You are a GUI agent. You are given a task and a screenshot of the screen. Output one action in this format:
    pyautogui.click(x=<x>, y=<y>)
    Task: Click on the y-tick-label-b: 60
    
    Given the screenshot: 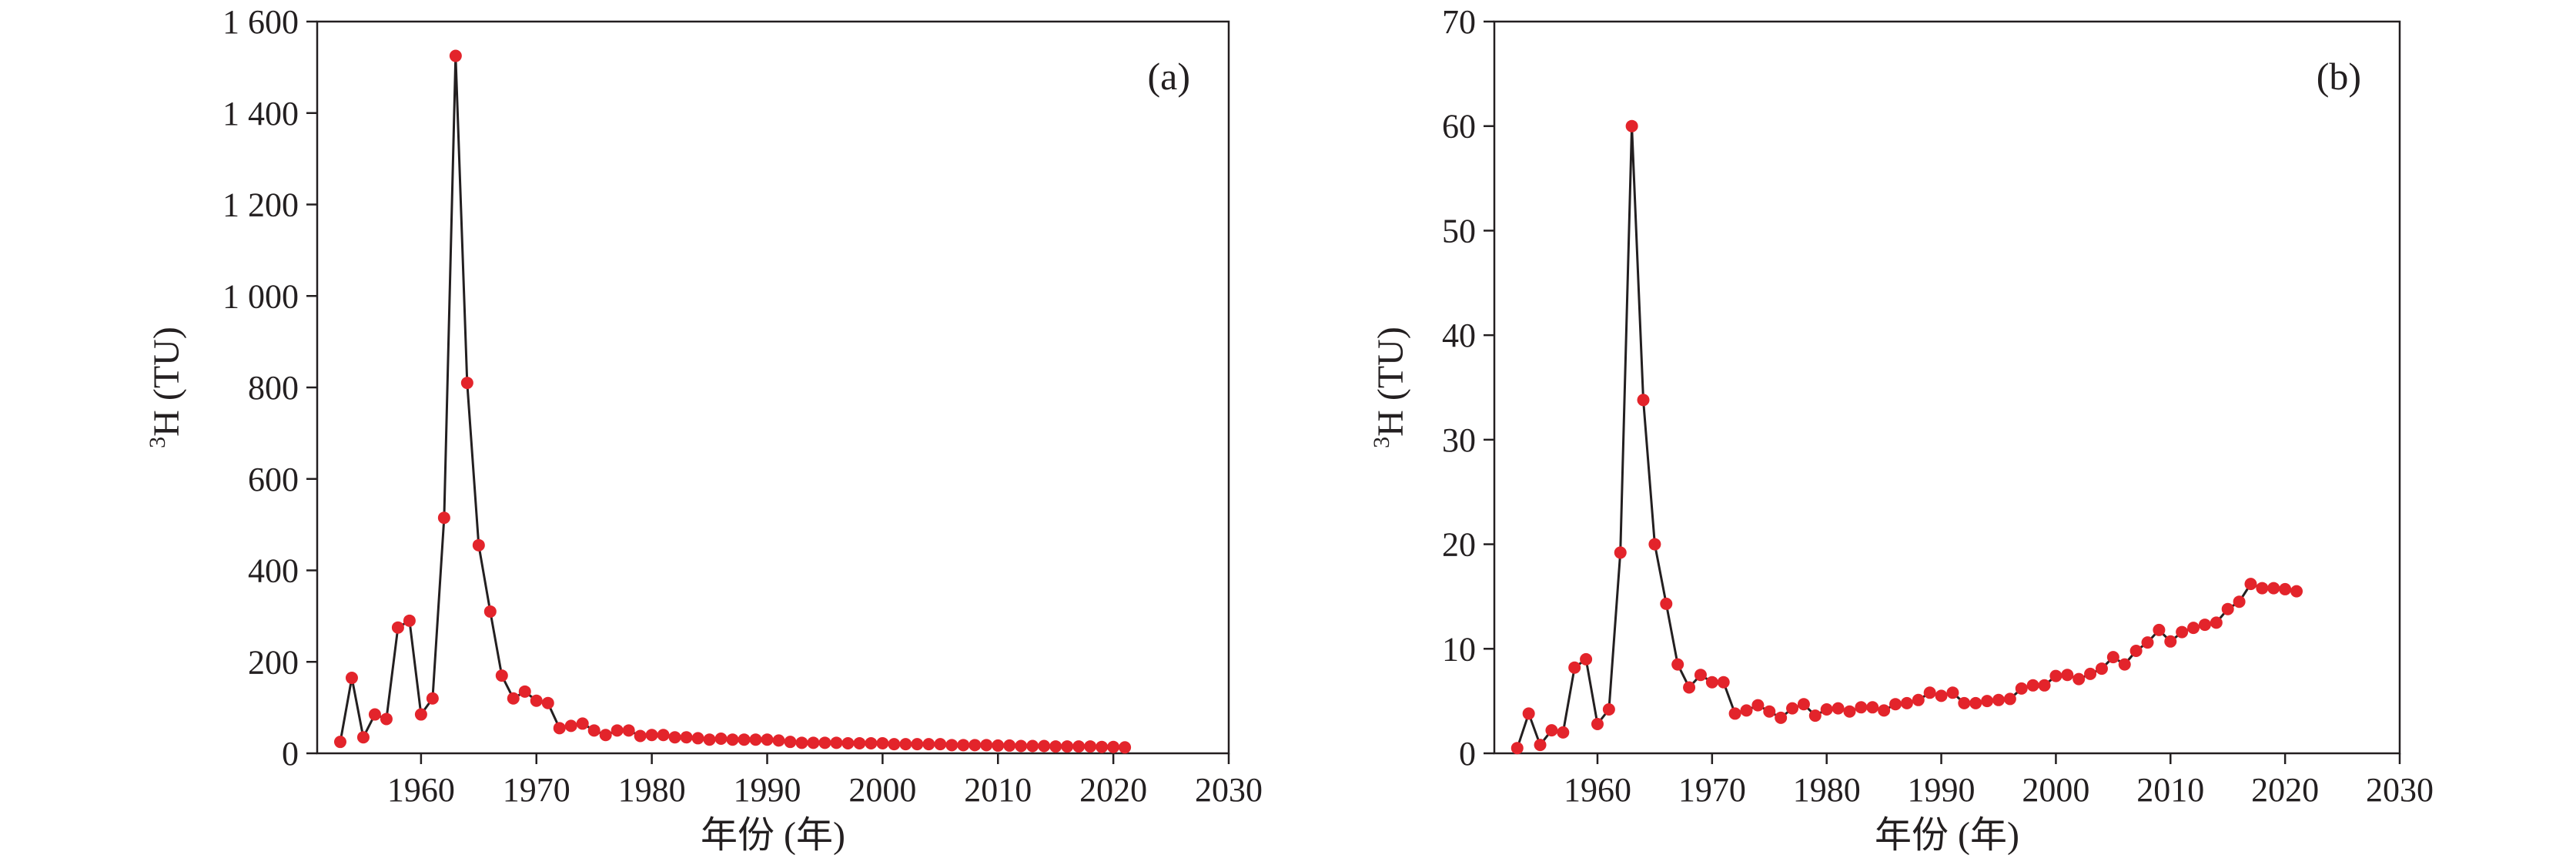 What is the action you would take?
    pyautogui.click(x=1459, y=127)
    